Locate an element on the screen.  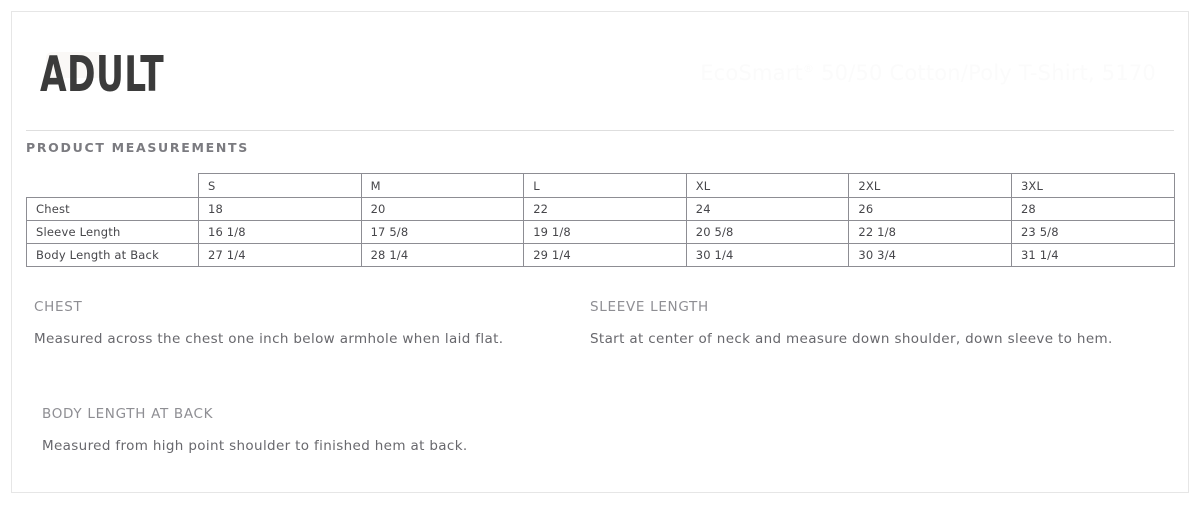
cell-sleeve-l: 19 1/8 is located at coordinates (605, 232).